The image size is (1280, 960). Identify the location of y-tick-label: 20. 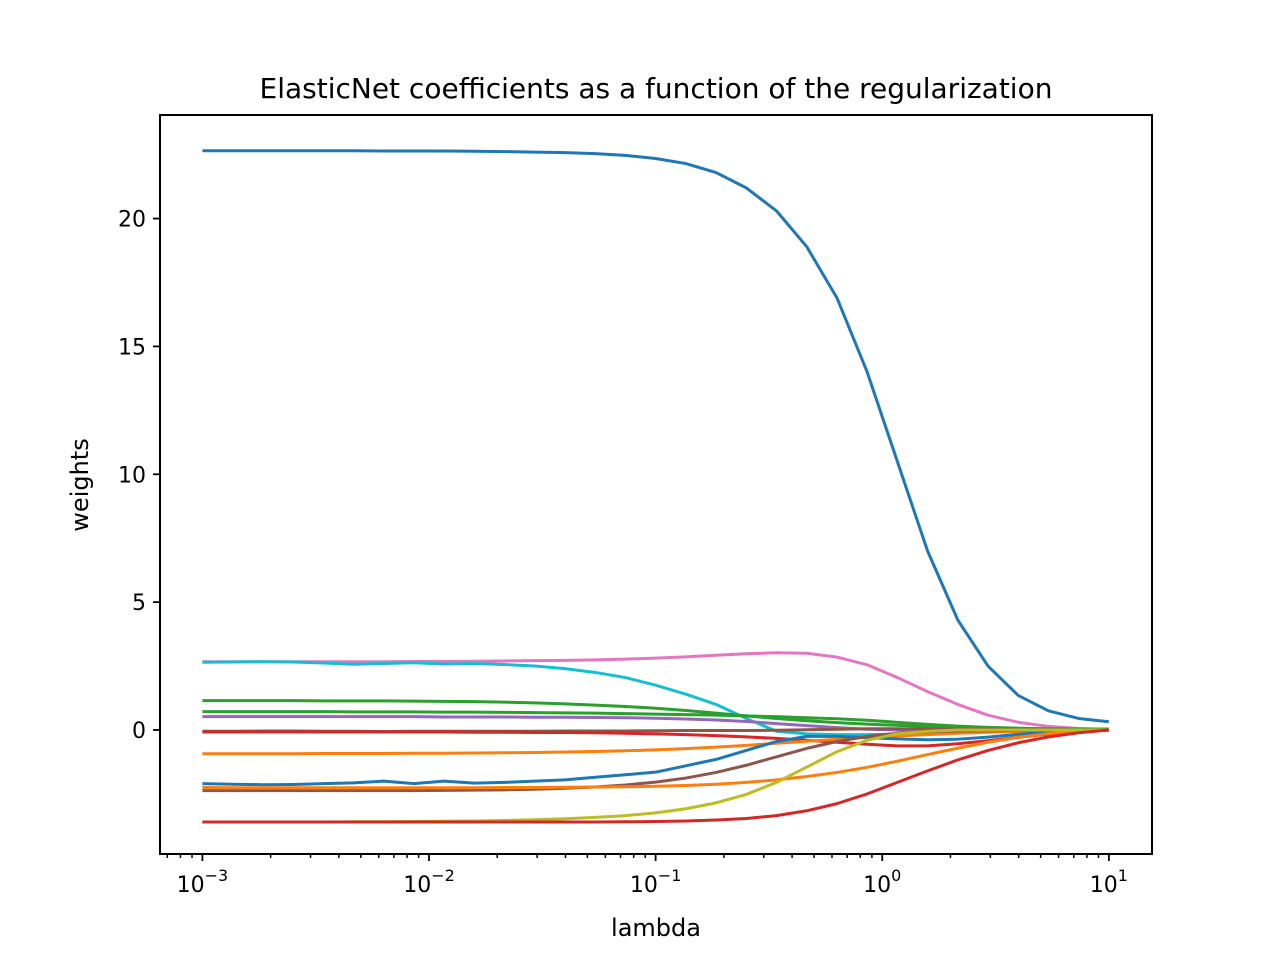
(132, 220).